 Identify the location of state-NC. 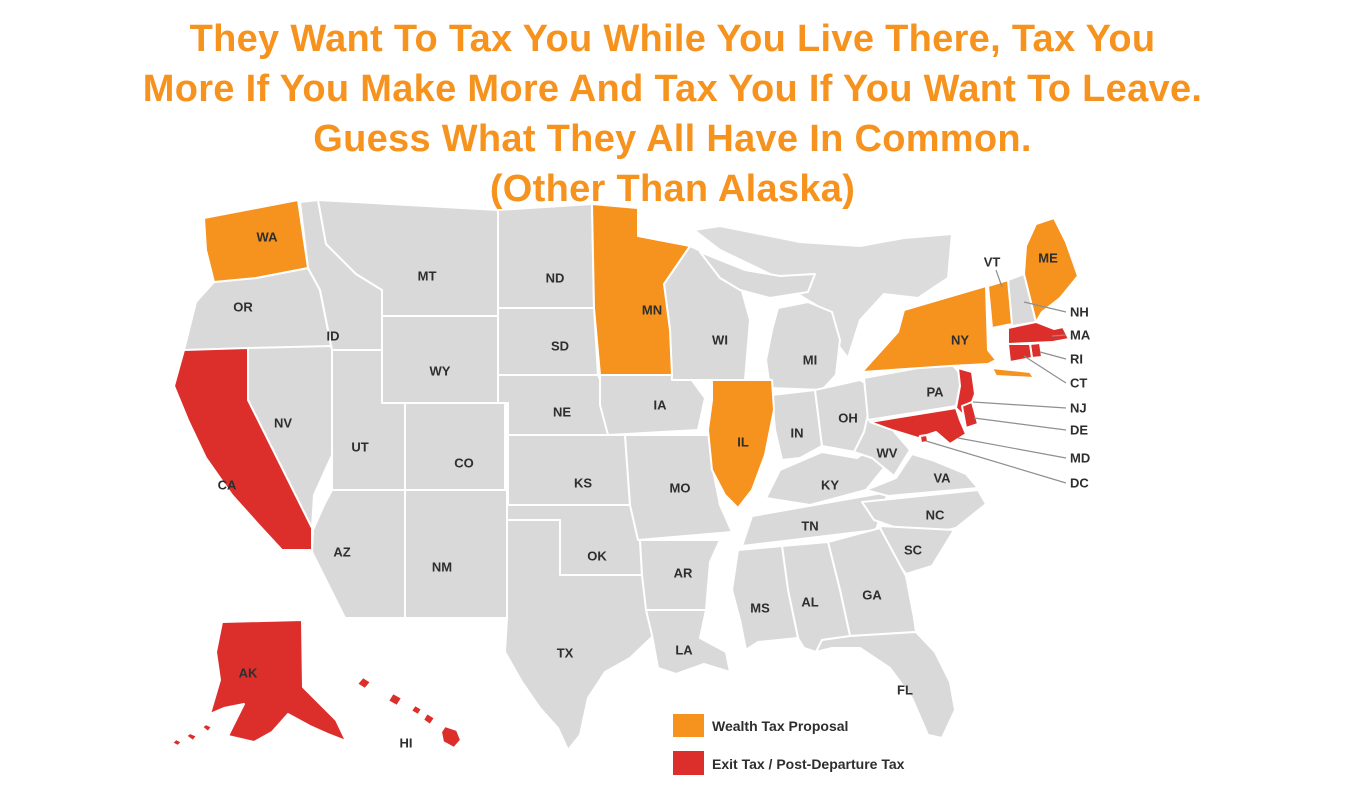
(924, 513).